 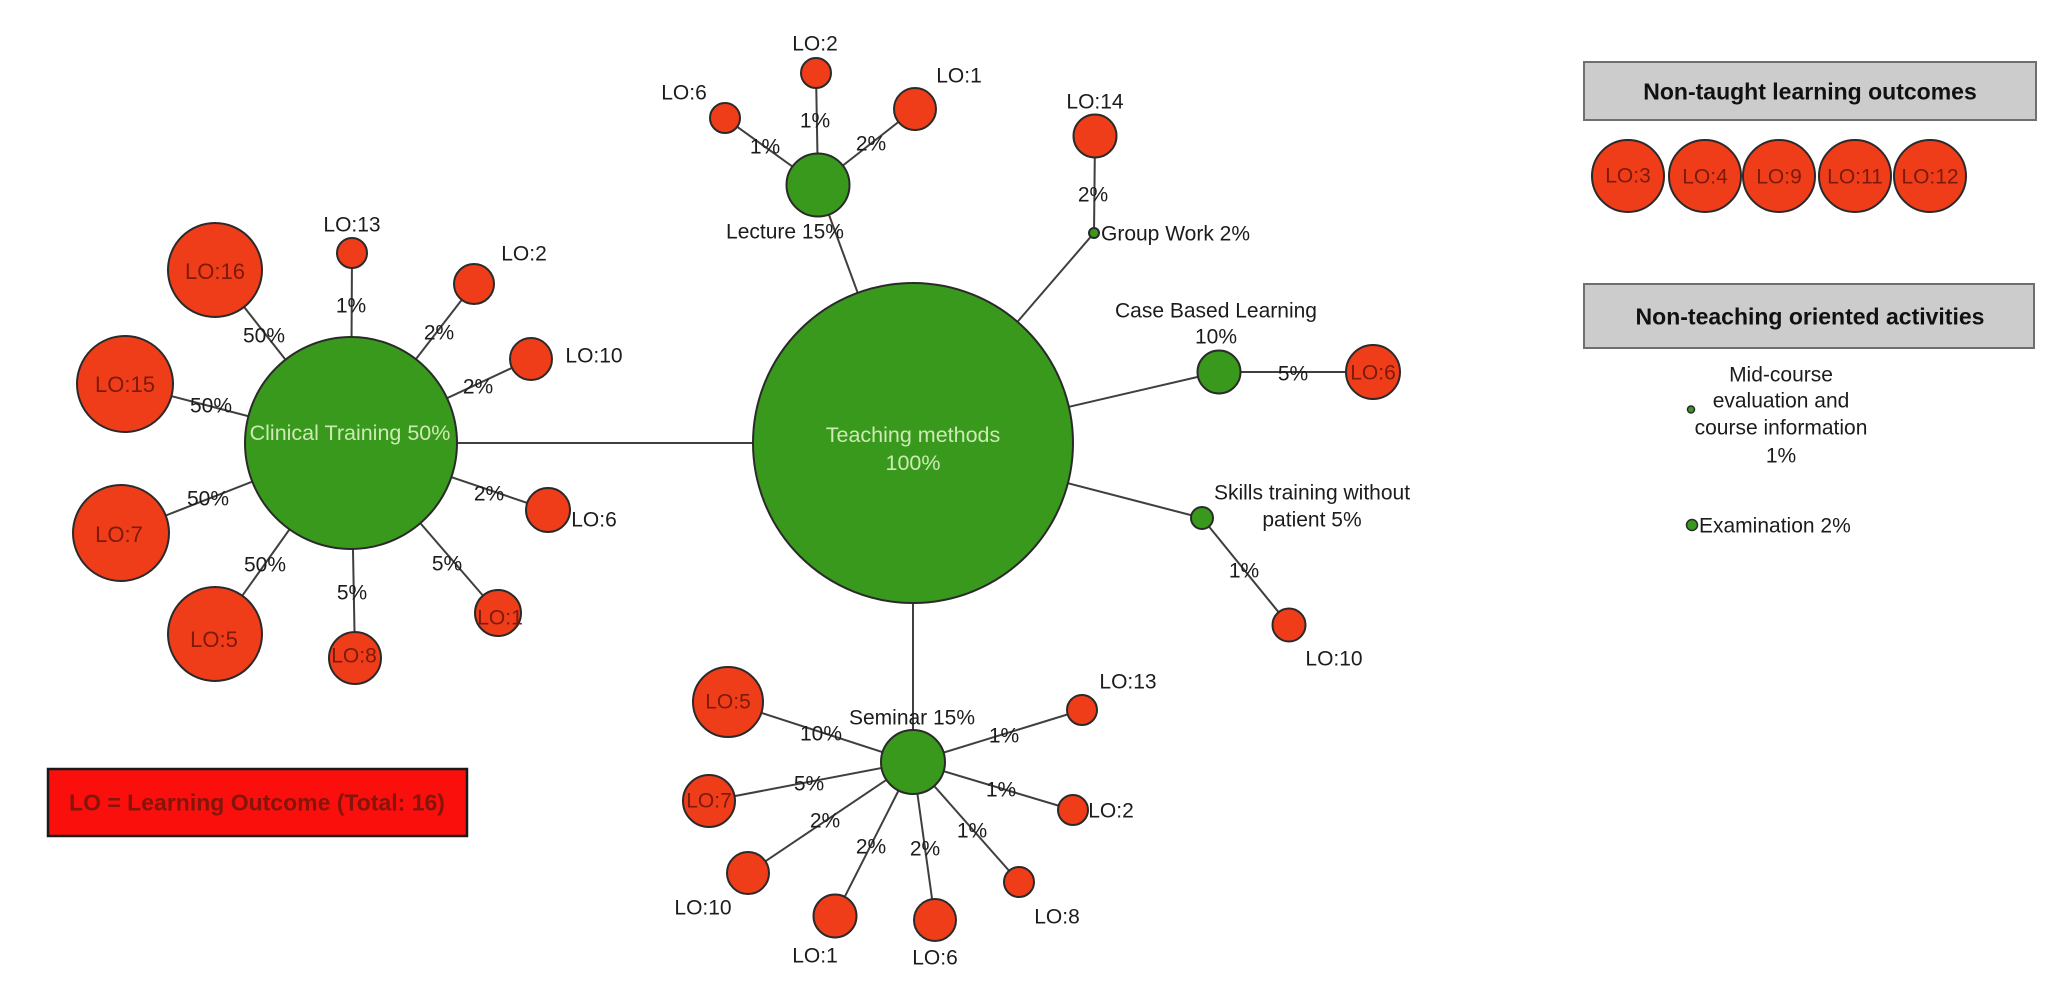 I want to click on svg-text: LO:16, so click(x=215, y=271).